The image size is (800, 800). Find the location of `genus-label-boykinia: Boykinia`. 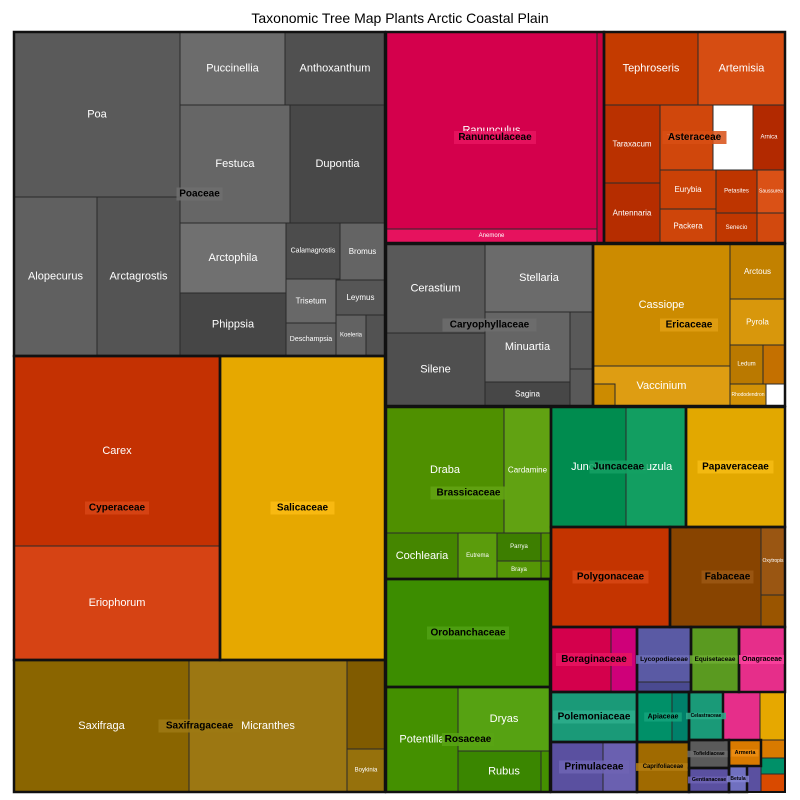

genus-label-boykinia: Boykinia is located at coordinates (366, 771).